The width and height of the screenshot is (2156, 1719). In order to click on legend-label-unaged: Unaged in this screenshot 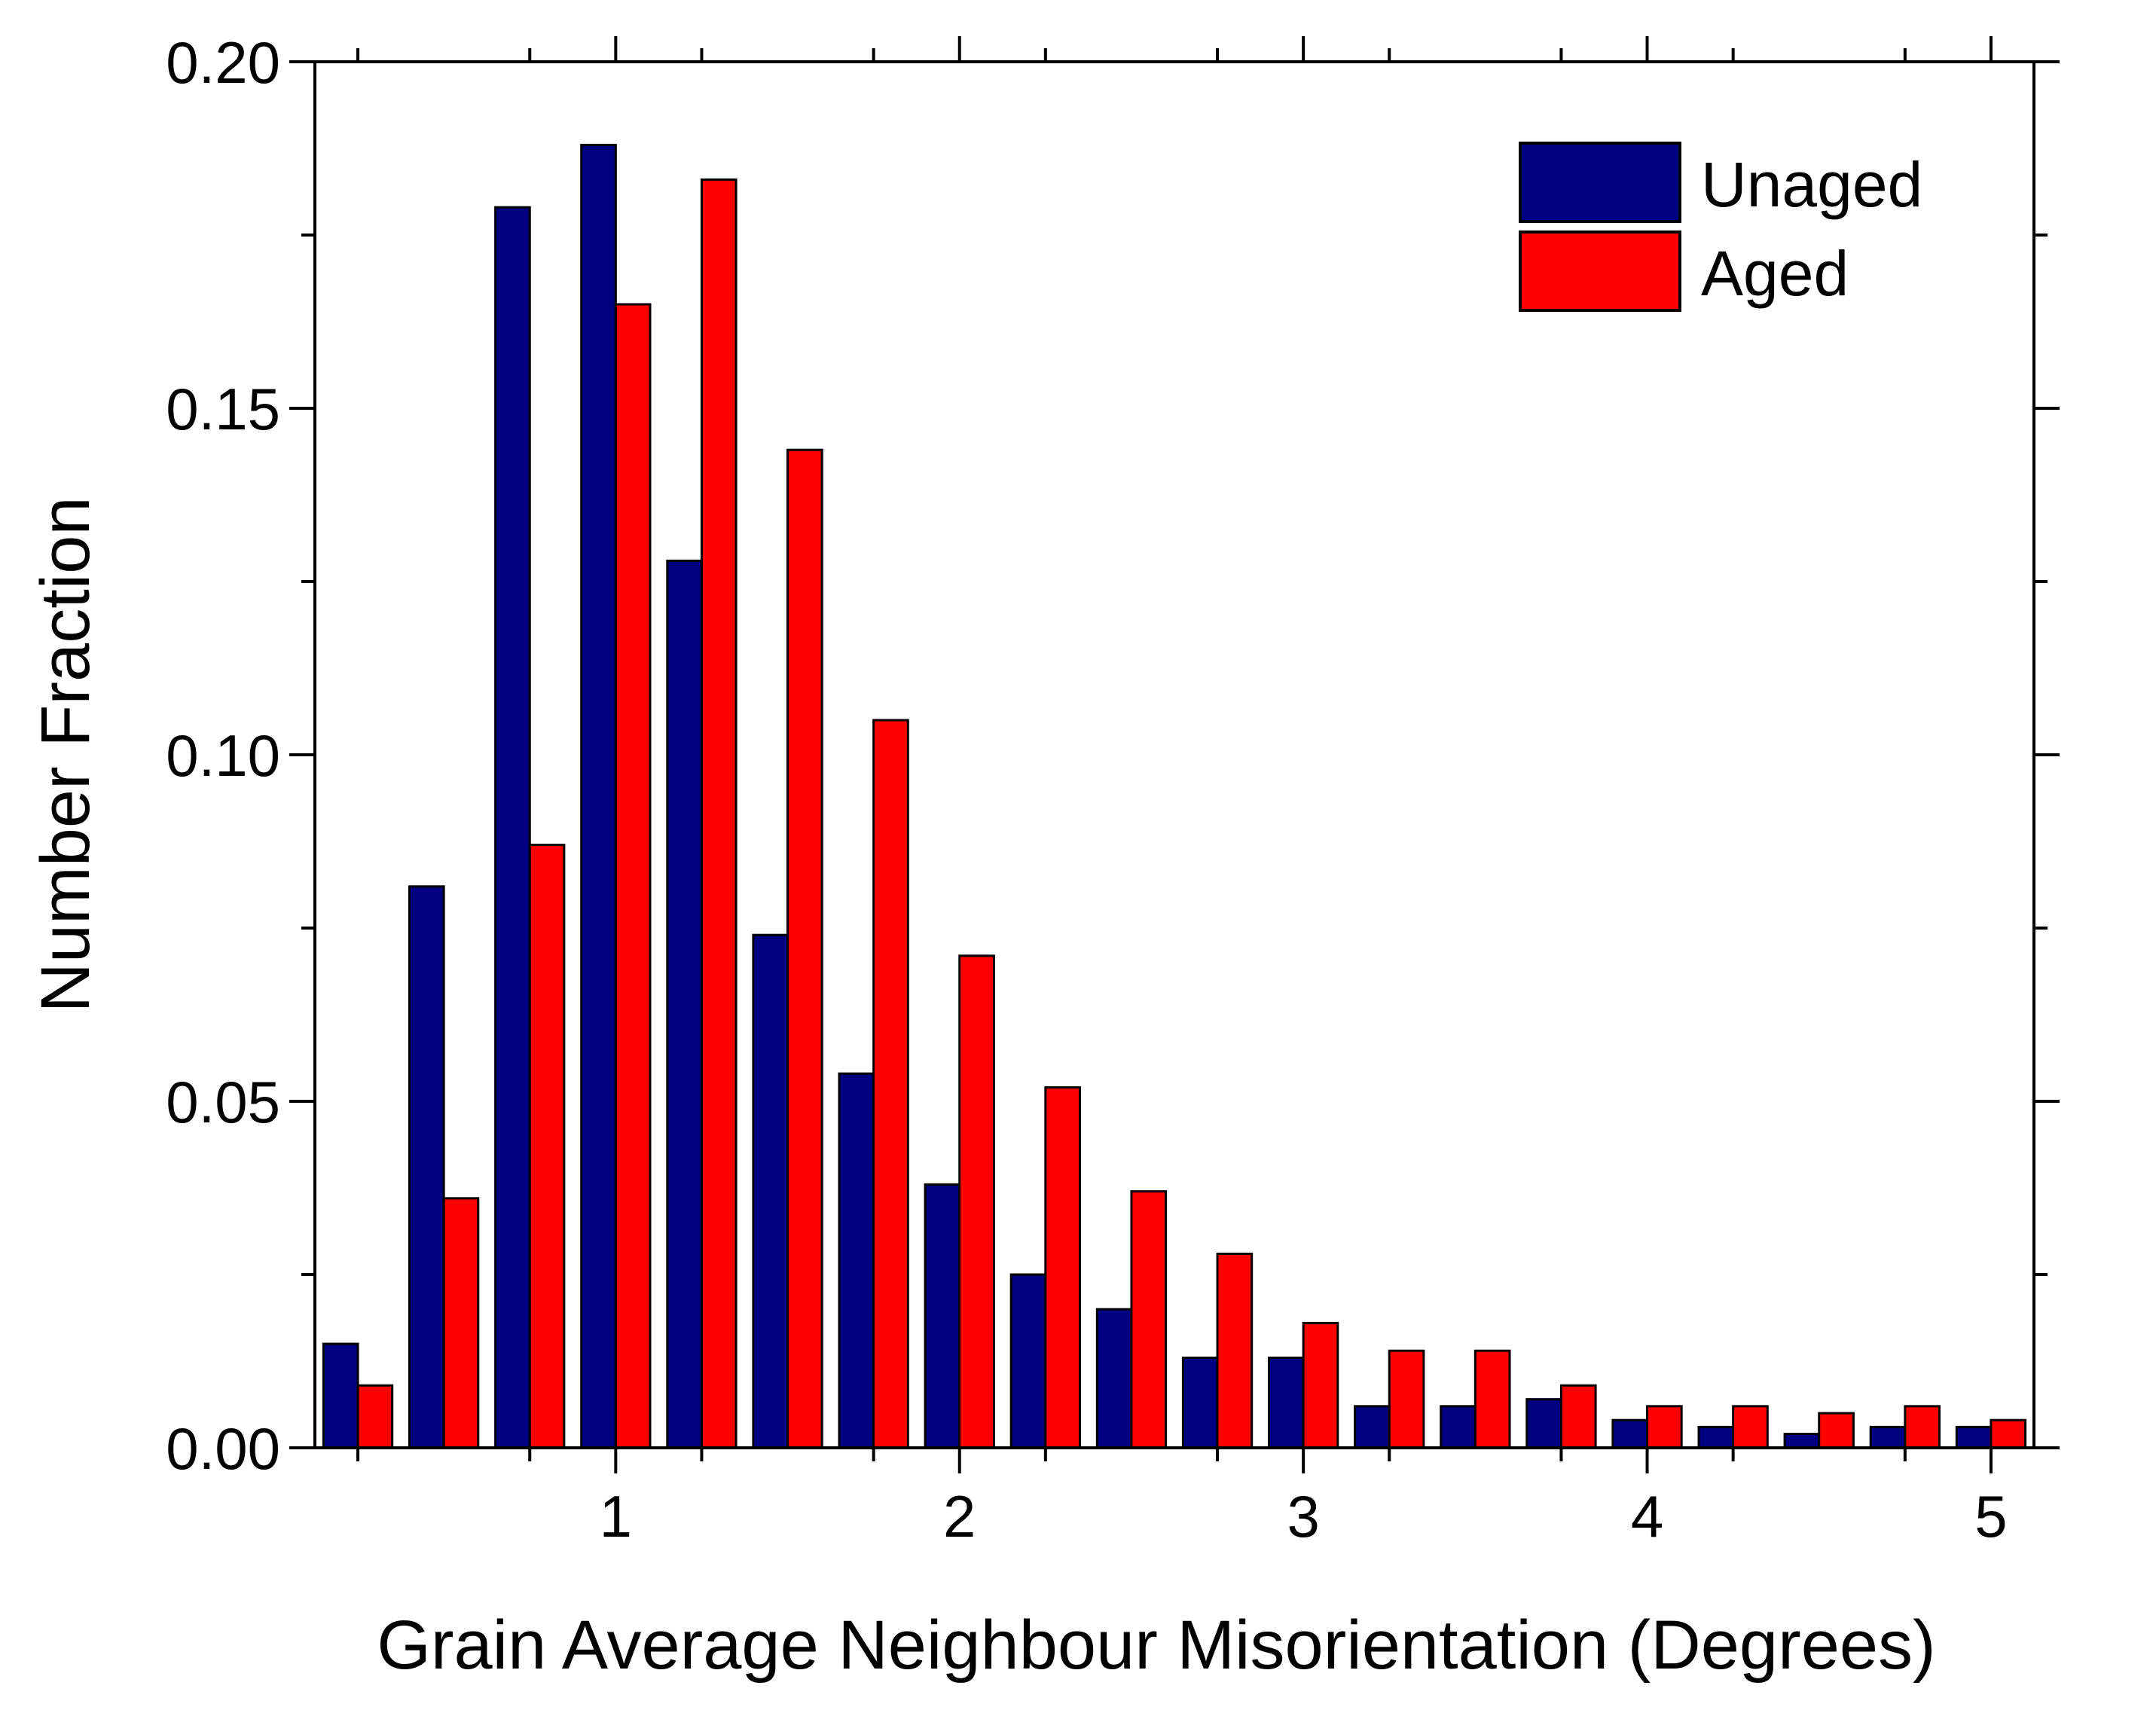, I will do `click(1811, 184)`.